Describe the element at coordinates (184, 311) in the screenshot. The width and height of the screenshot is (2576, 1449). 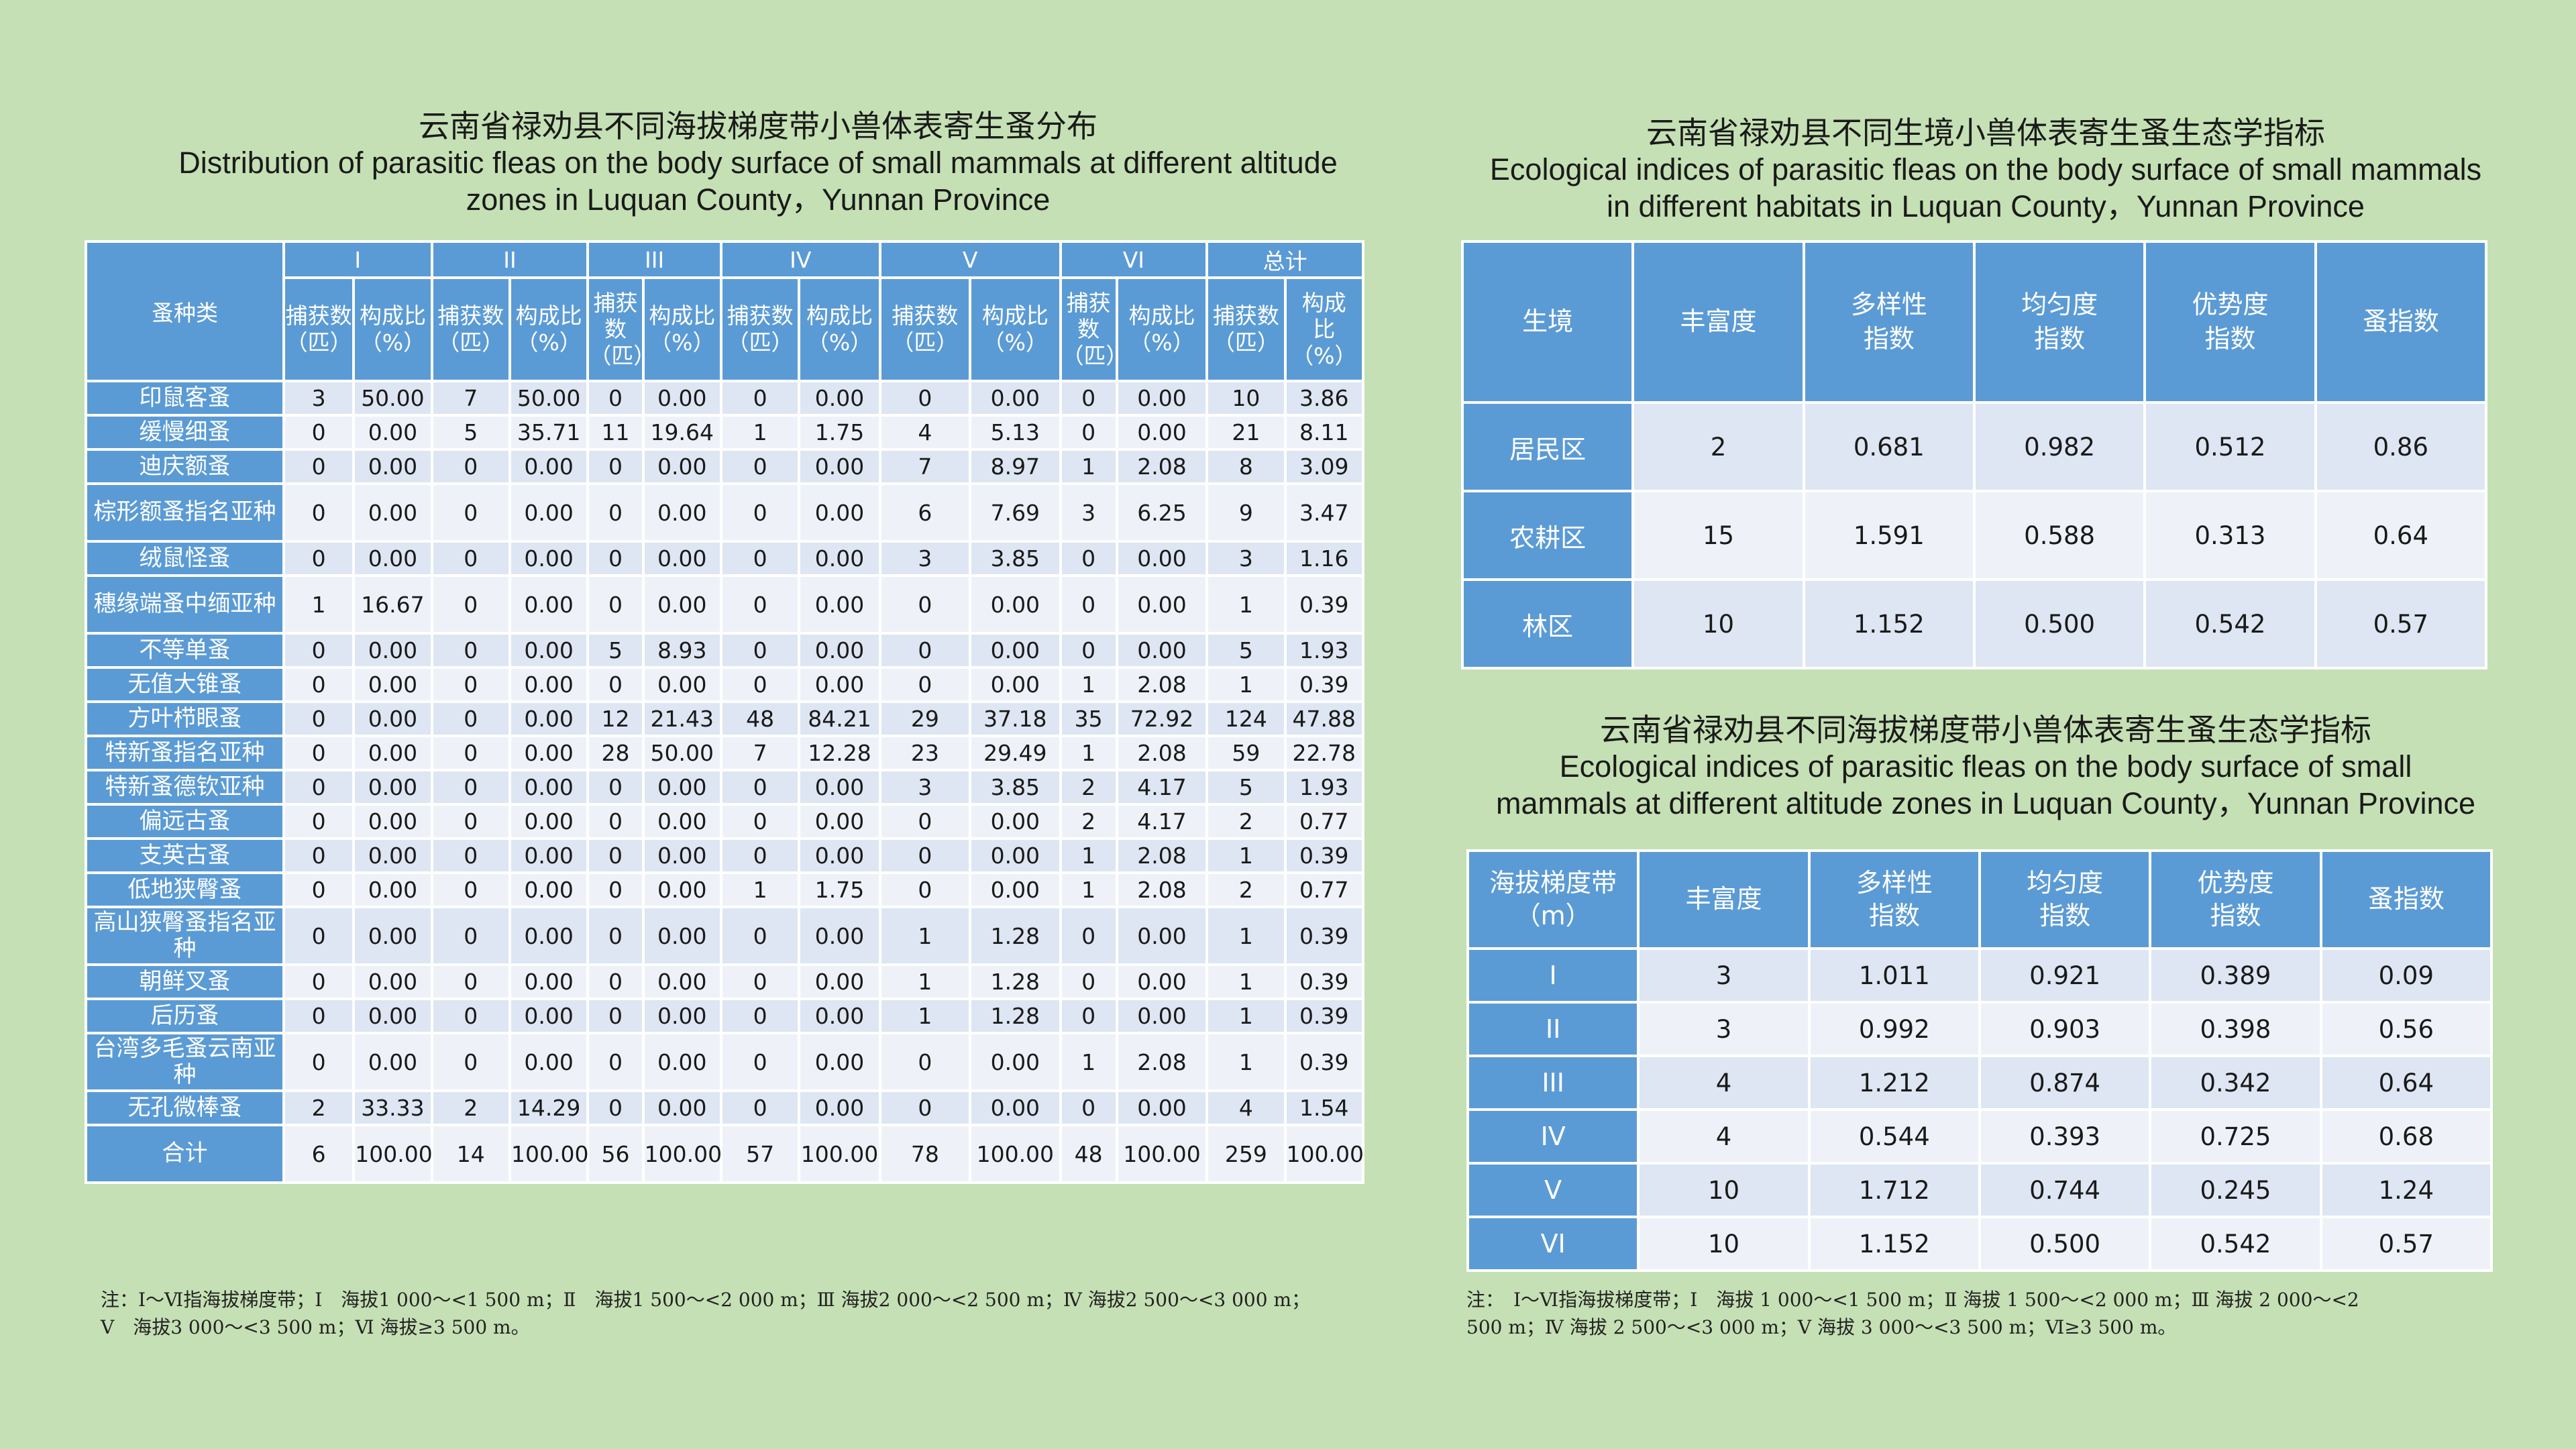
I see `species-header: 蚤种类` at that location.